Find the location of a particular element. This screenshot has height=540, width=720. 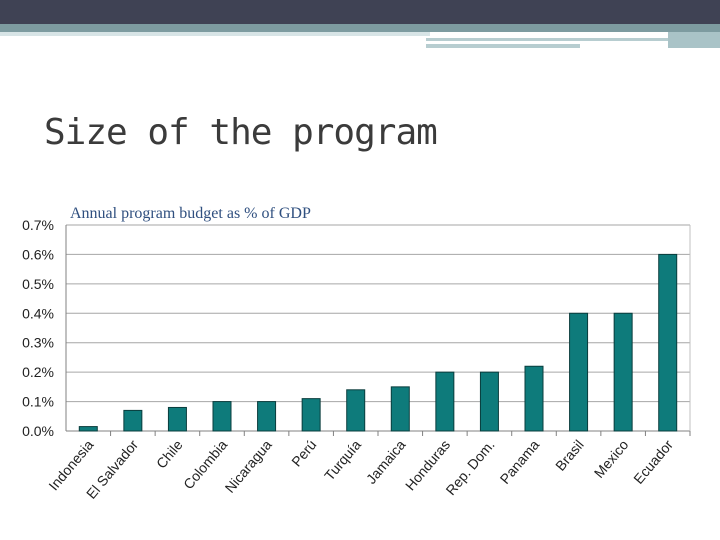

y-tick-label: 0.5% is located at coordinates (38, 284).